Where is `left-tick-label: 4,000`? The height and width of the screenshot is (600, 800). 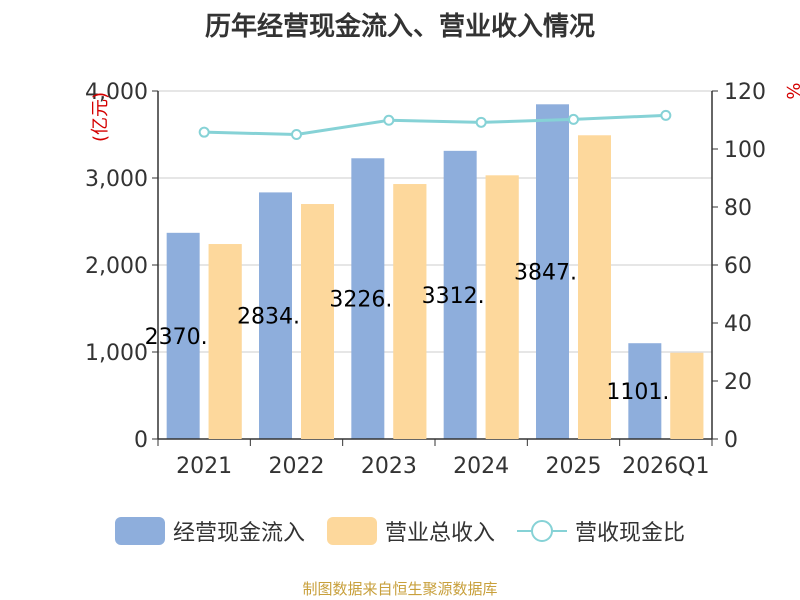
left-tick-label: 4,000 is located at coordinates (116, 92).